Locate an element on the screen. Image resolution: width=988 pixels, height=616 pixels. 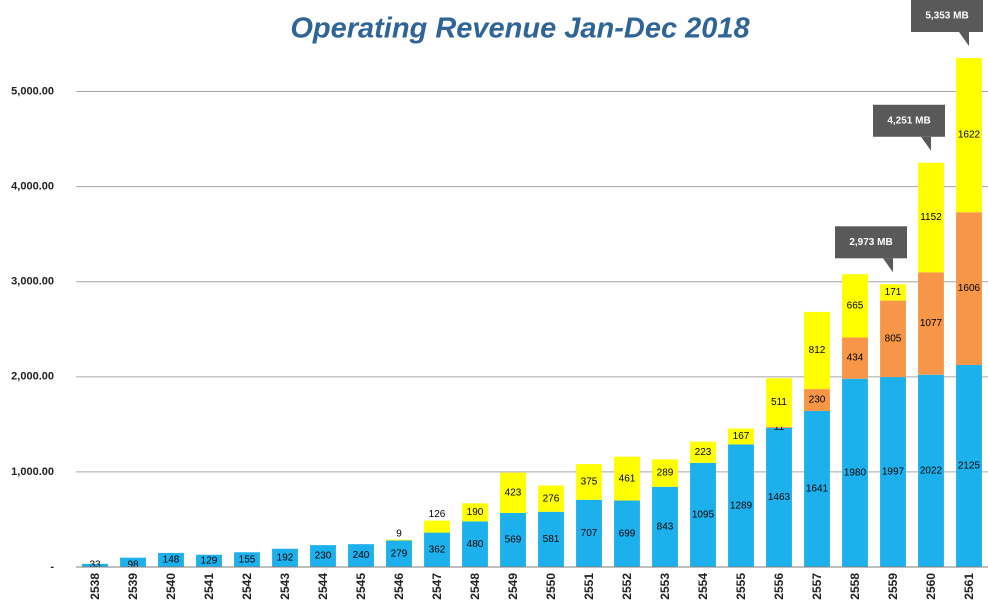
data-label: 1980 is located at coordinates (855, 473).